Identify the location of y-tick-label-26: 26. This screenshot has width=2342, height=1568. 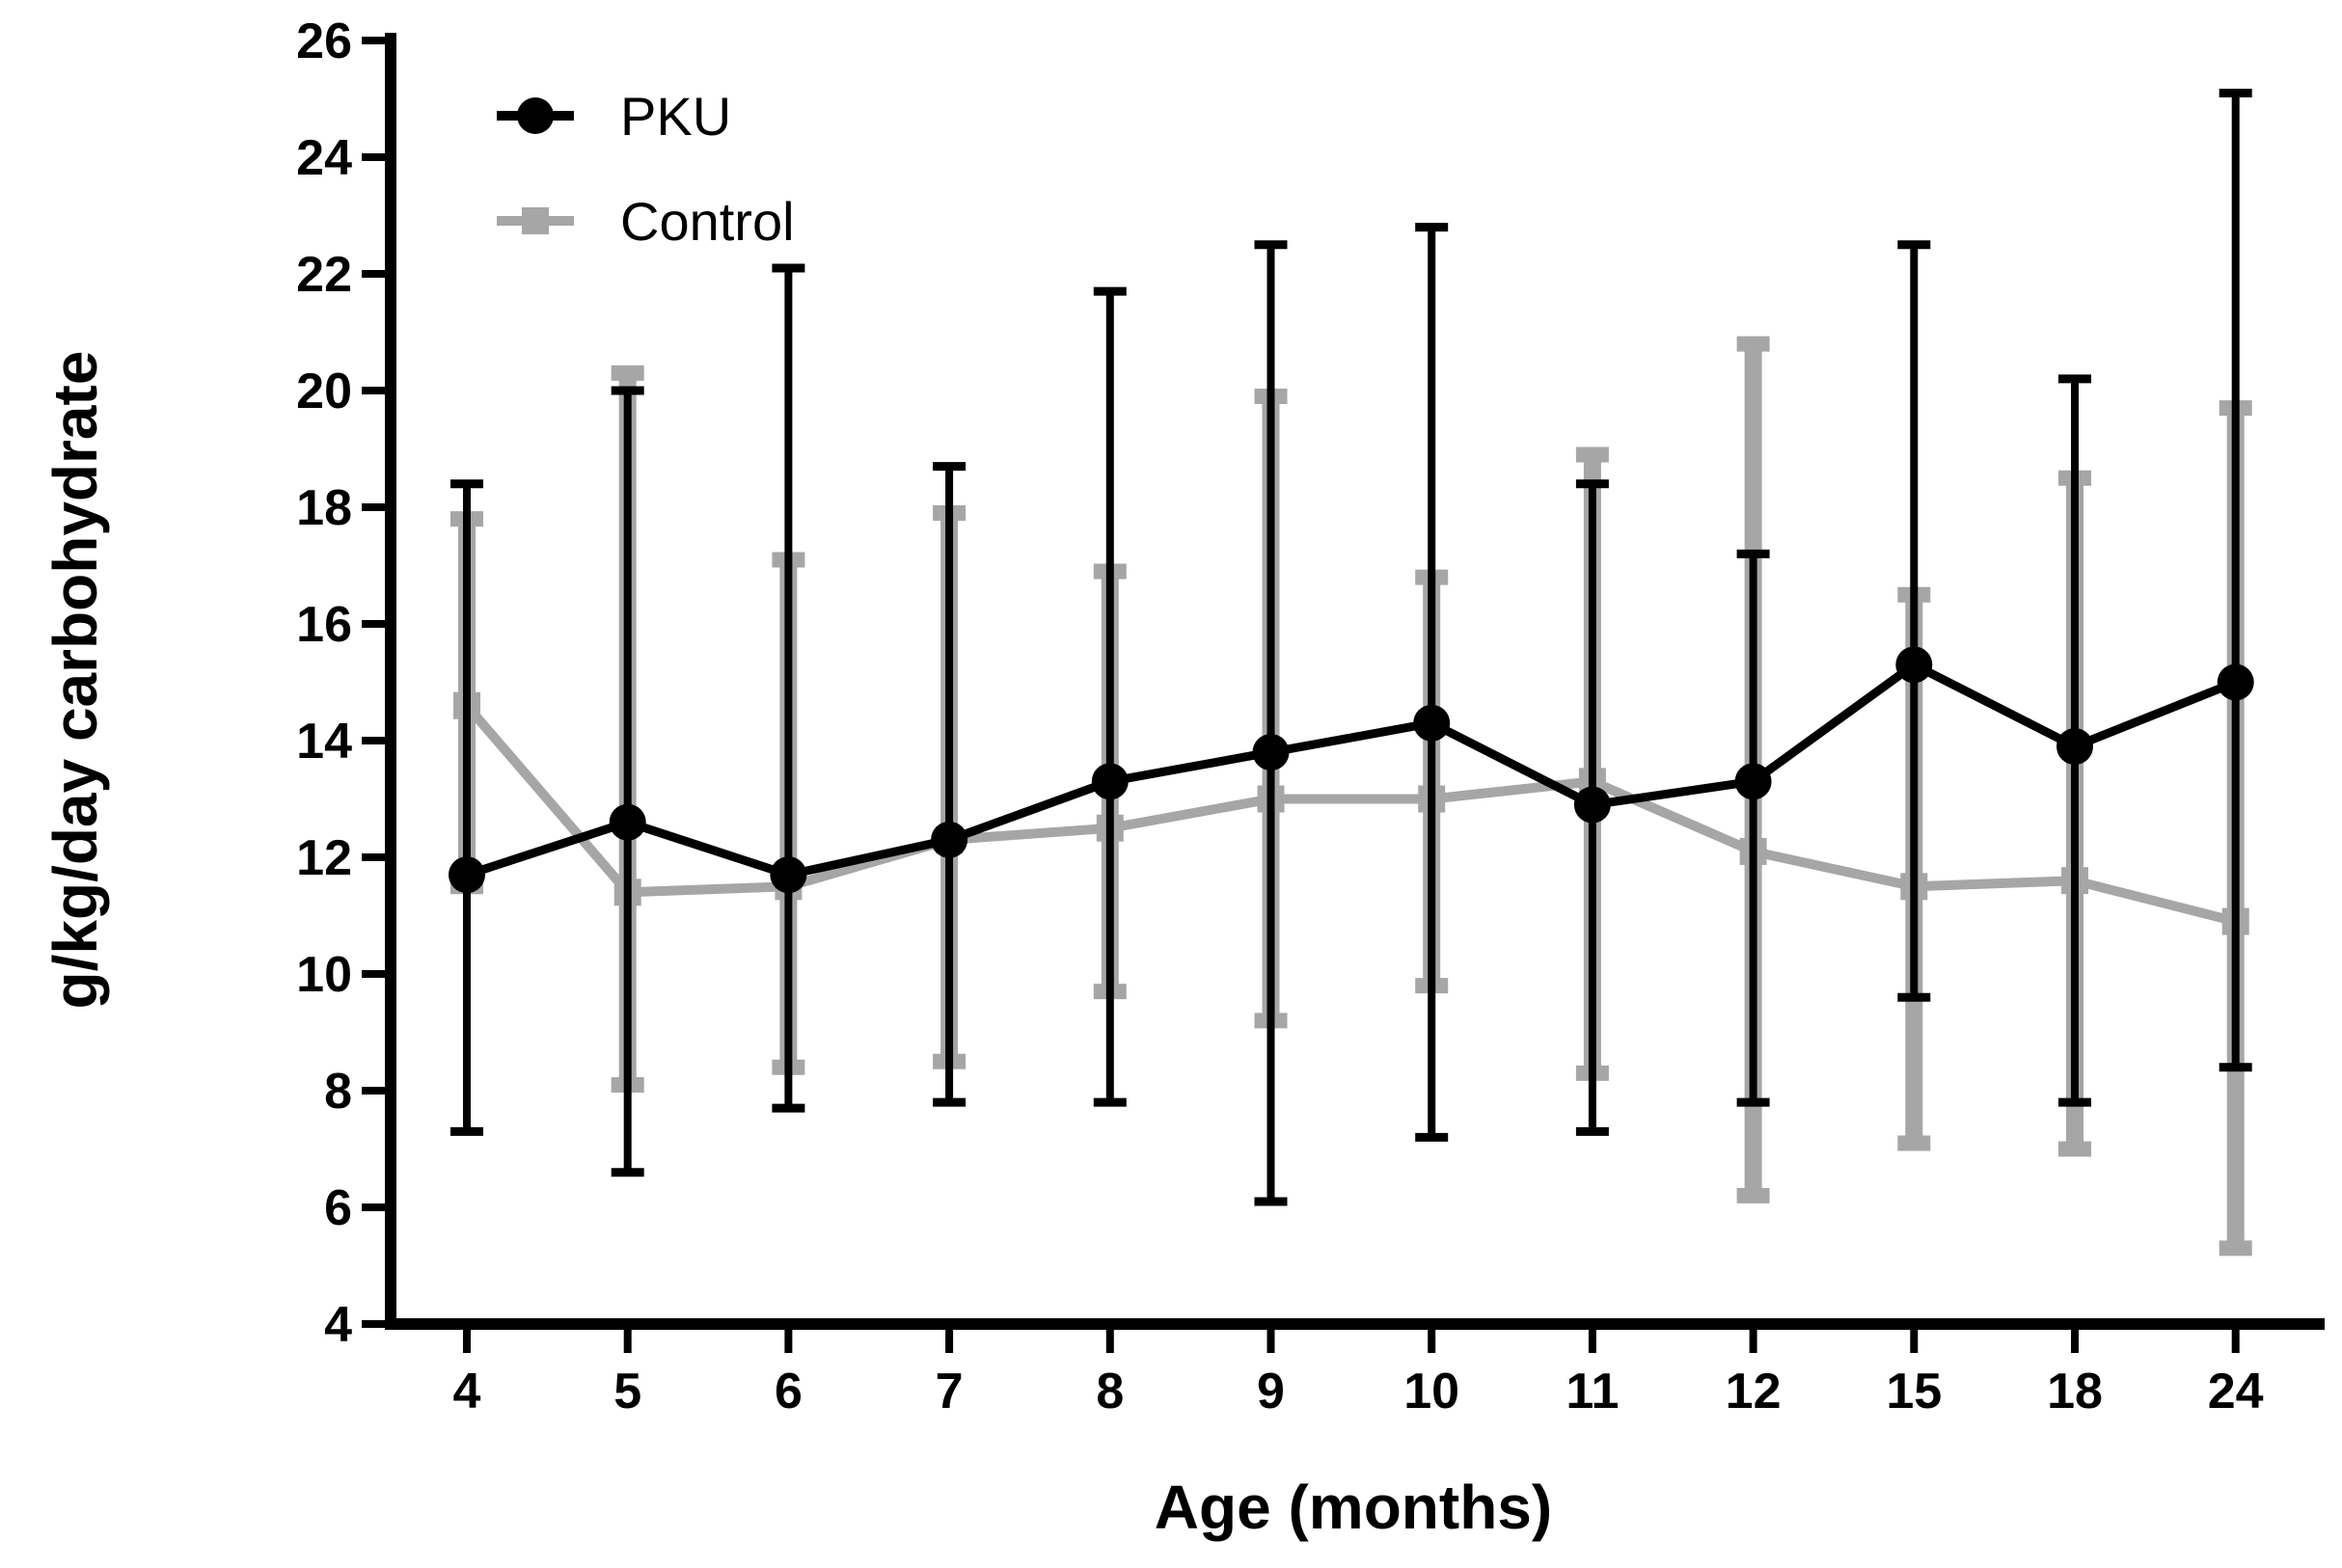
(324, 41).